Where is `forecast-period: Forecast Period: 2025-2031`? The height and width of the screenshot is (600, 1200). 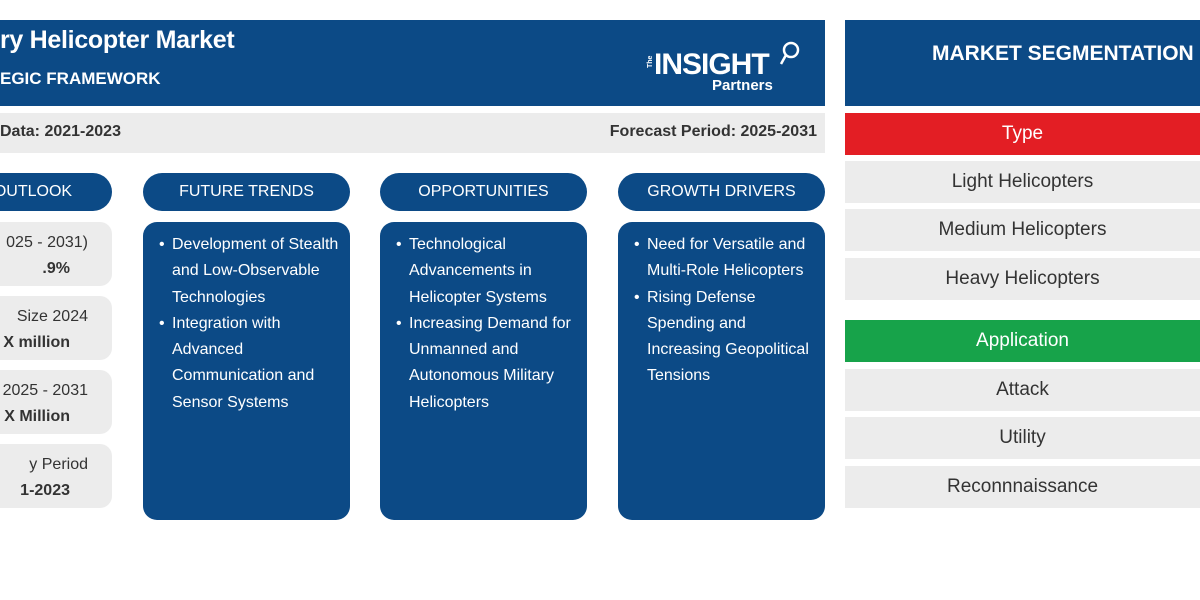
forecast-period: Forecast Period: 2025-2031 is located at coordinates (713, 131).